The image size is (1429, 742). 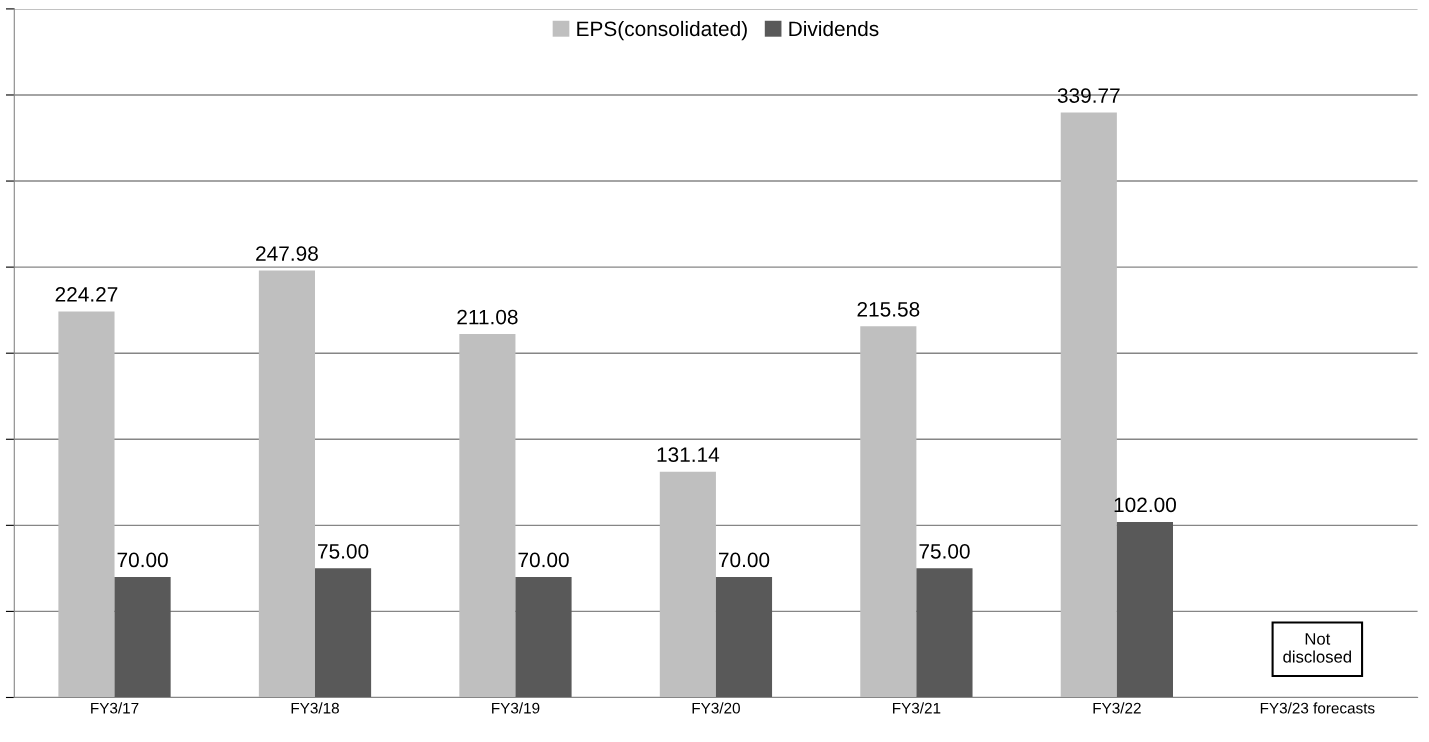 What do you see at coordinates (1317, 648) in the screenshot?
I see `annotation: Not disclosed` at bounding box center [1317, 648].